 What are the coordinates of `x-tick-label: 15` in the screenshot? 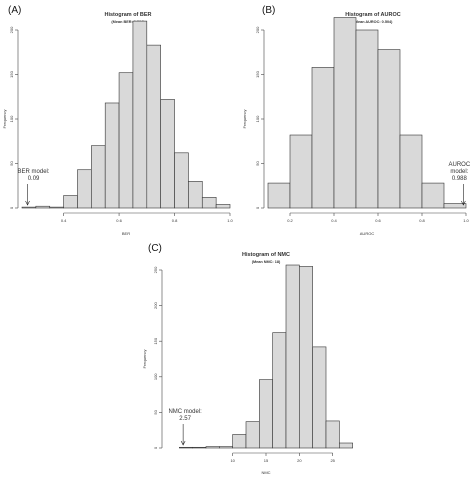 It's located at (266, 460).